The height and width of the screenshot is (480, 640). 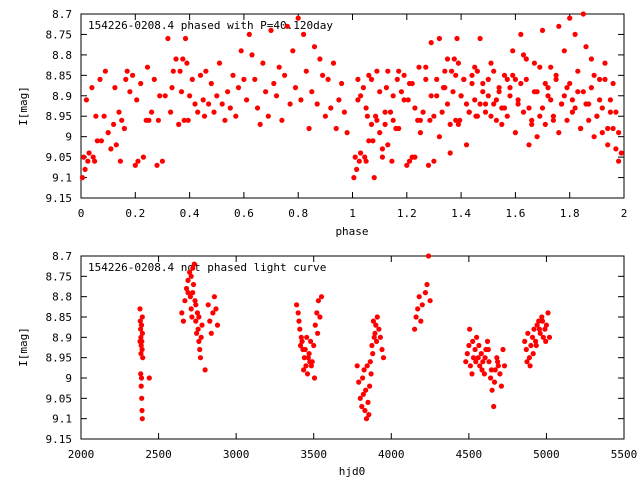 I want to click on phased-plot-xtick-label: 0.8, so click(x=298, y=213).